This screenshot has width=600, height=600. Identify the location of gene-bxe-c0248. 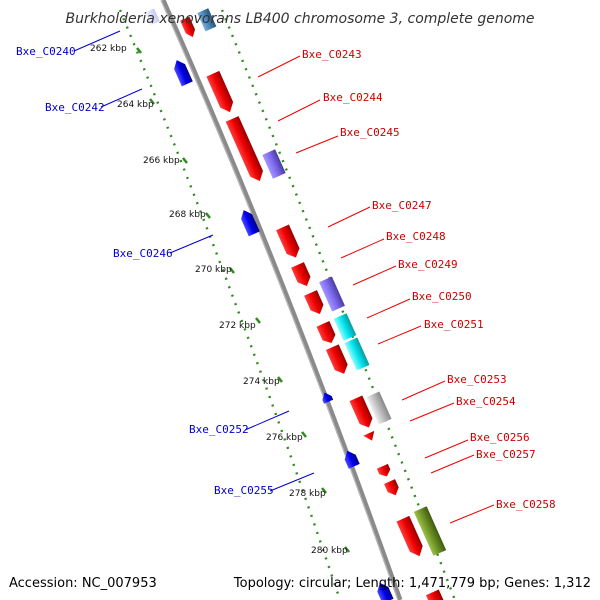
(302, 275).